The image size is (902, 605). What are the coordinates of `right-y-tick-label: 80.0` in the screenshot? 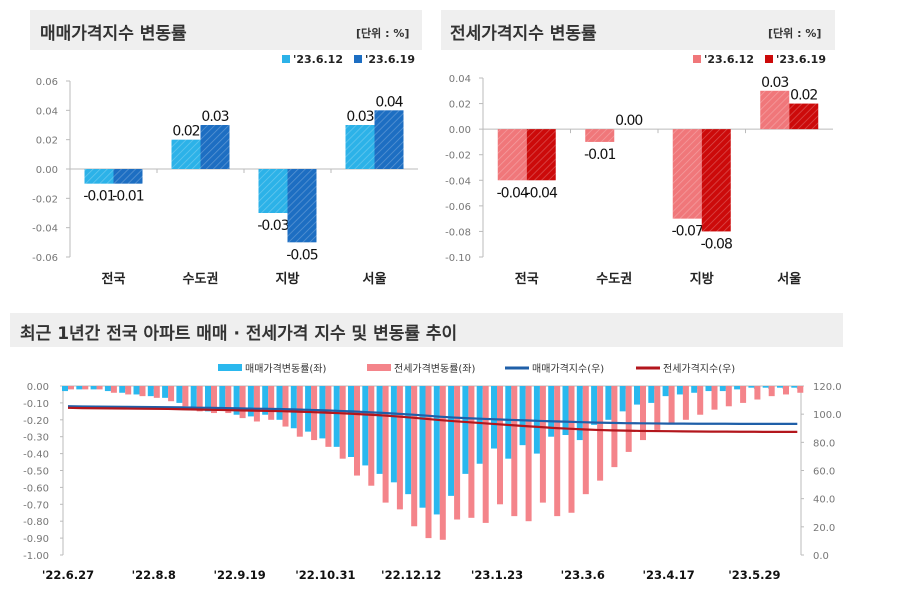 It's located at (824, 443).